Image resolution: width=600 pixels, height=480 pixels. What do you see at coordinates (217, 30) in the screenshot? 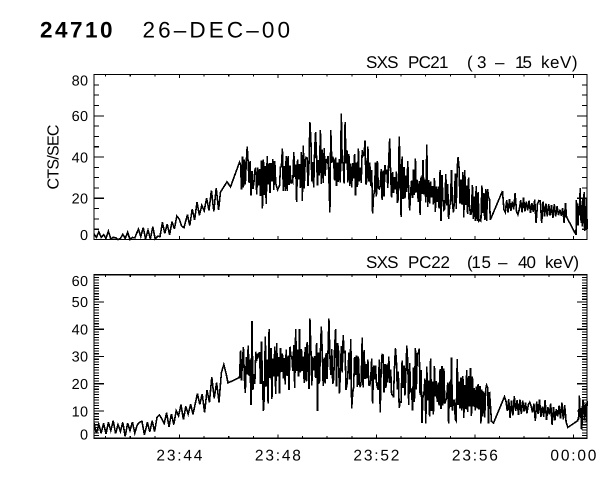
I see `svg-text: 26–DEC–00` at bounding box center [217, 30].